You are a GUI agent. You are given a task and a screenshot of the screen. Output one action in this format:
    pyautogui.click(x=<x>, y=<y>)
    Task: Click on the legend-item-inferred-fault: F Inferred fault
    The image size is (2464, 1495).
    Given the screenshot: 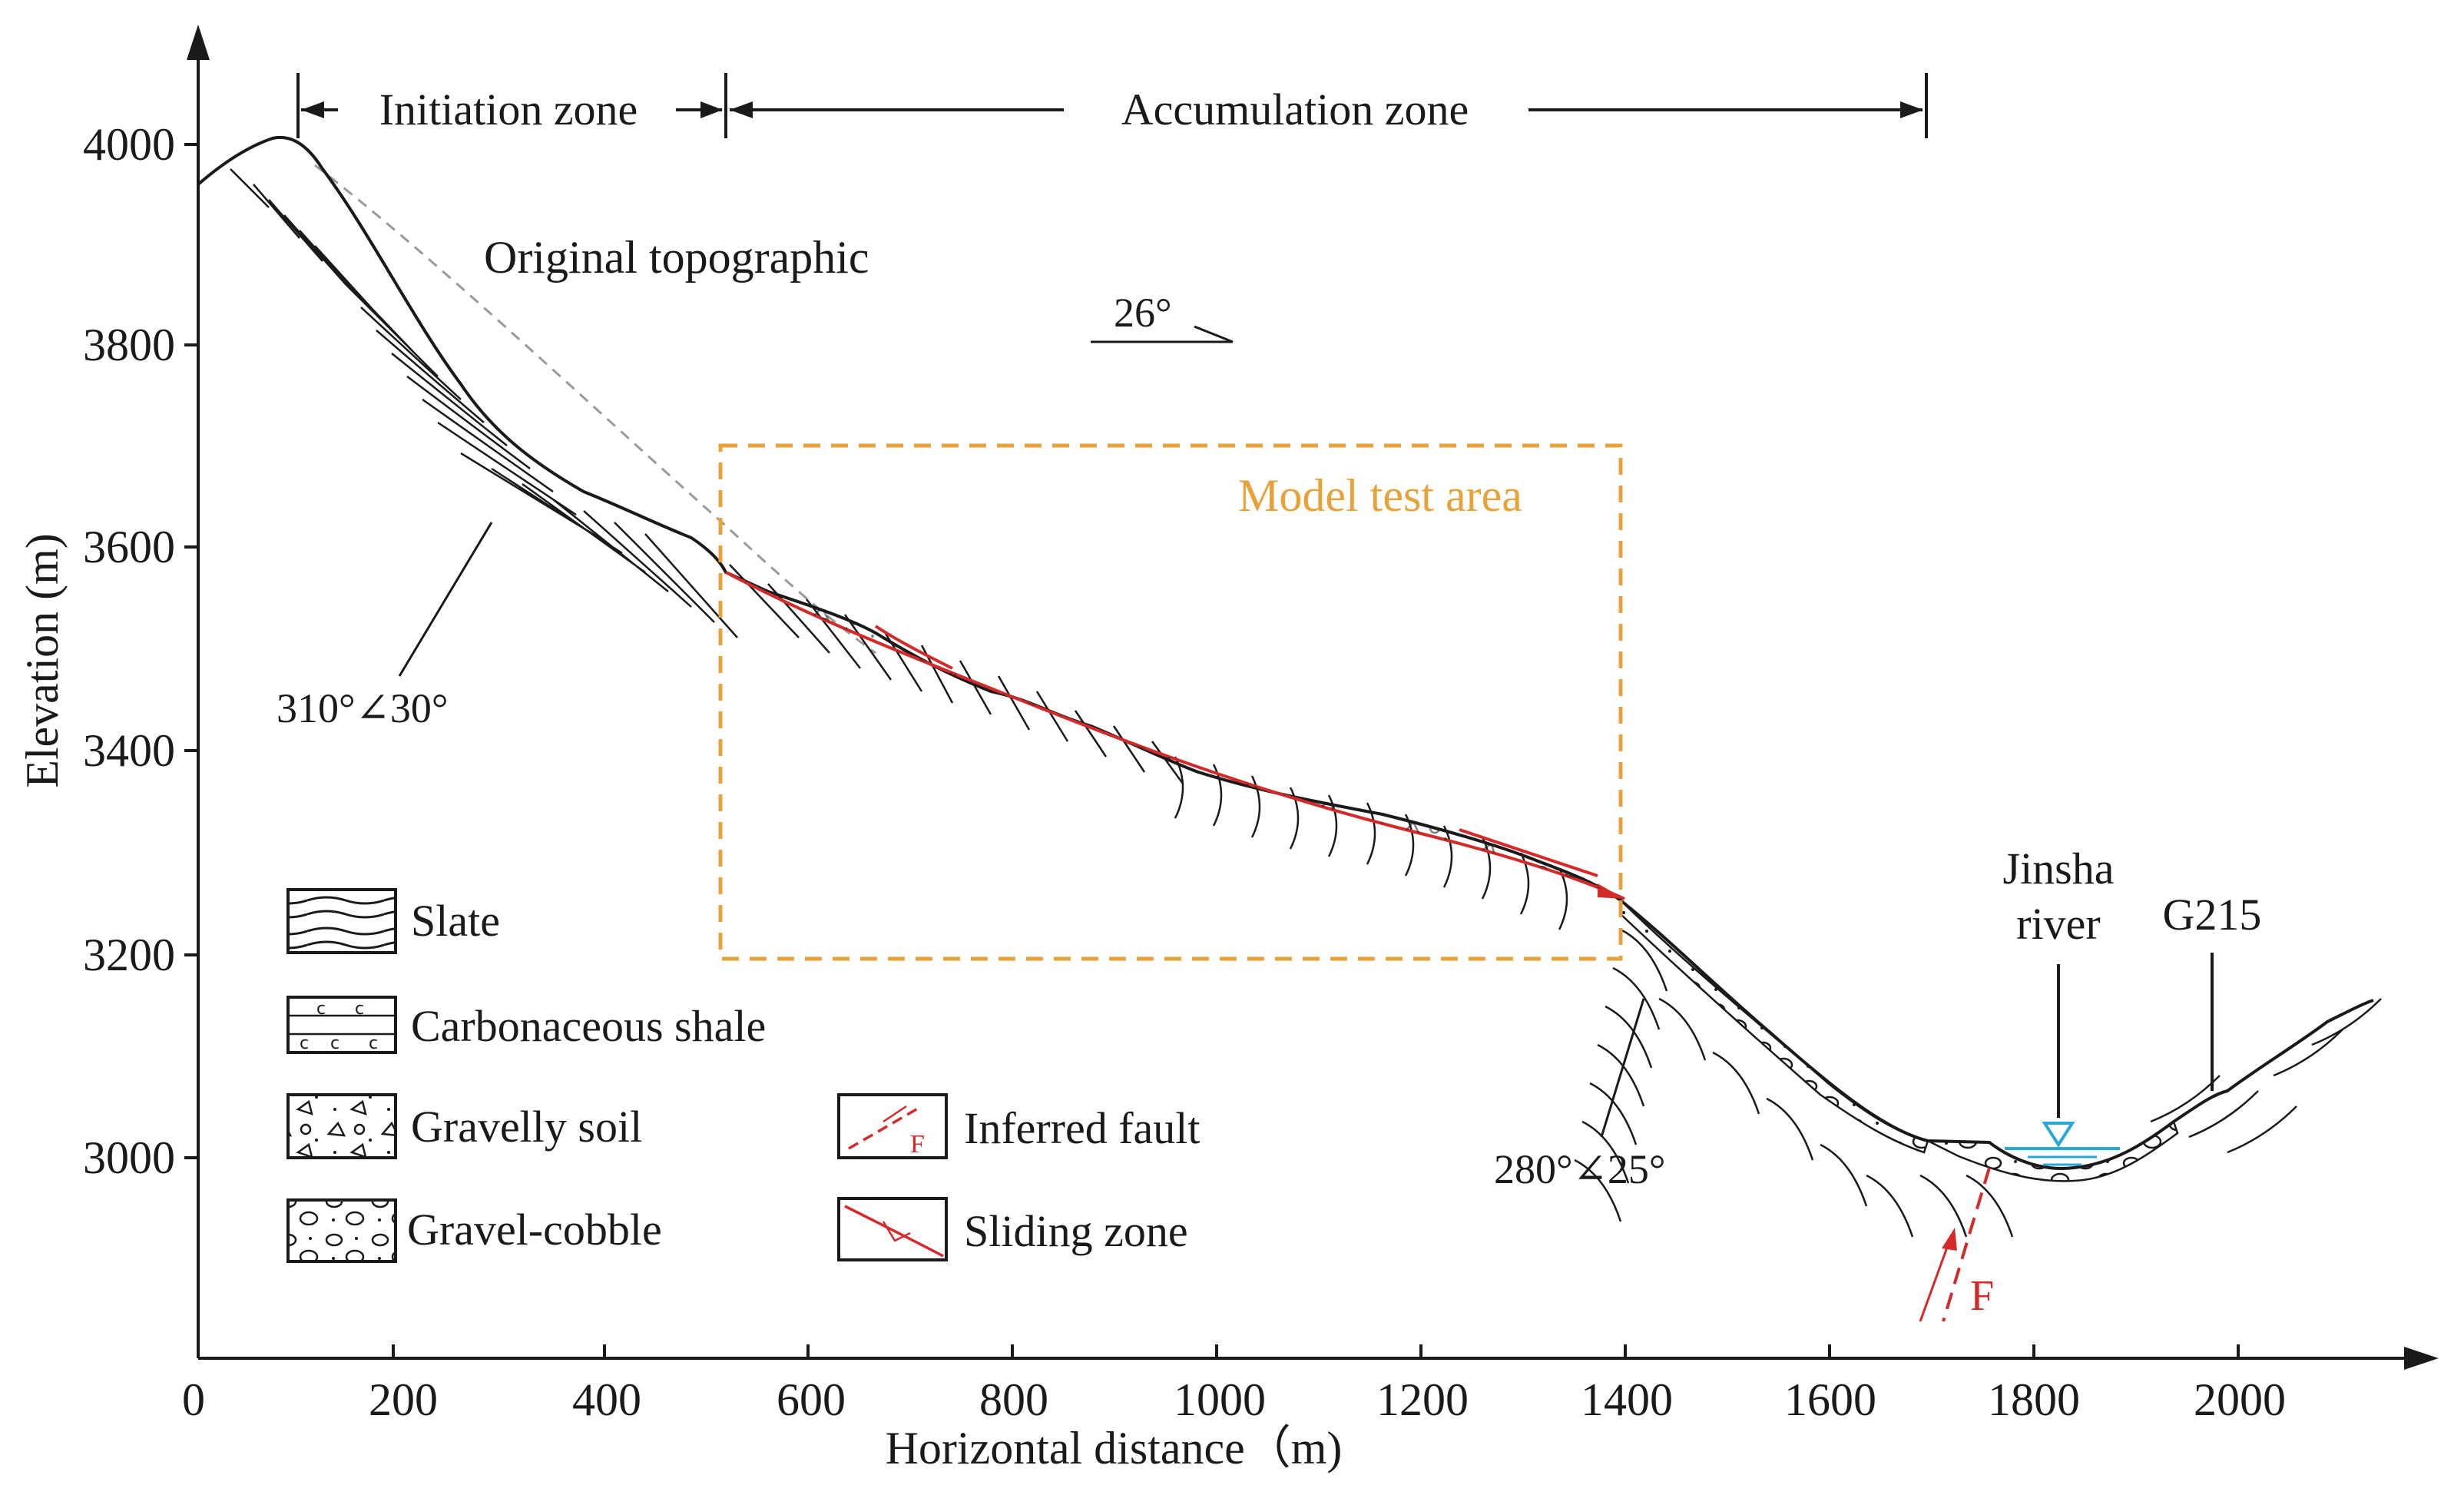 What is the action you would take?
    pyautogui.click(x=1019, y=1126)
    